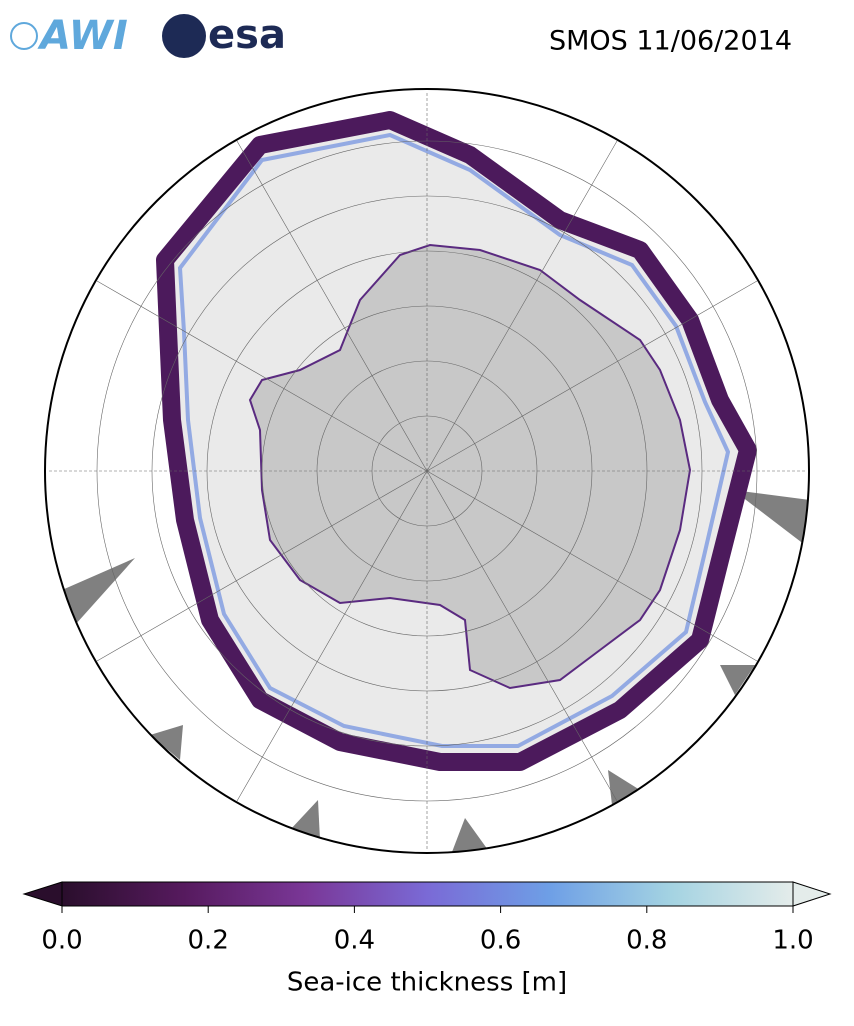  I want to click on colorbar-under, so click(42, 894).